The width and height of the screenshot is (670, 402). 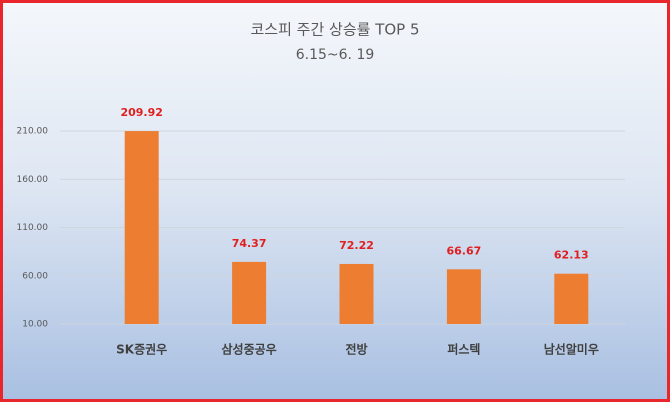 I want to click on x-tick-label: 삼성중공우, so click(x=248, y=349).